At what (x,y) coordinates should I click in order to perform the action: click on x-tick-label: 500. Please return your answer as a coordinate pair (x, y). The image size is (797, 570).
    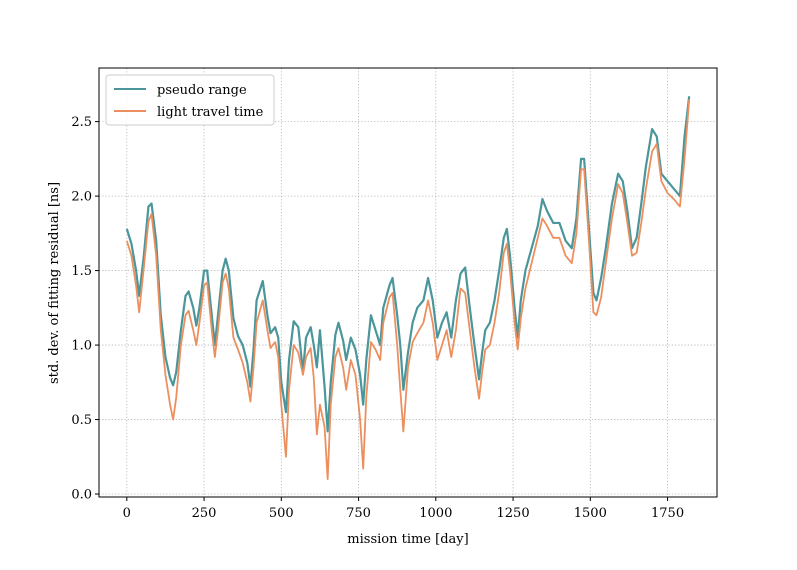
    Looking at the image, I should click on (281, 513).